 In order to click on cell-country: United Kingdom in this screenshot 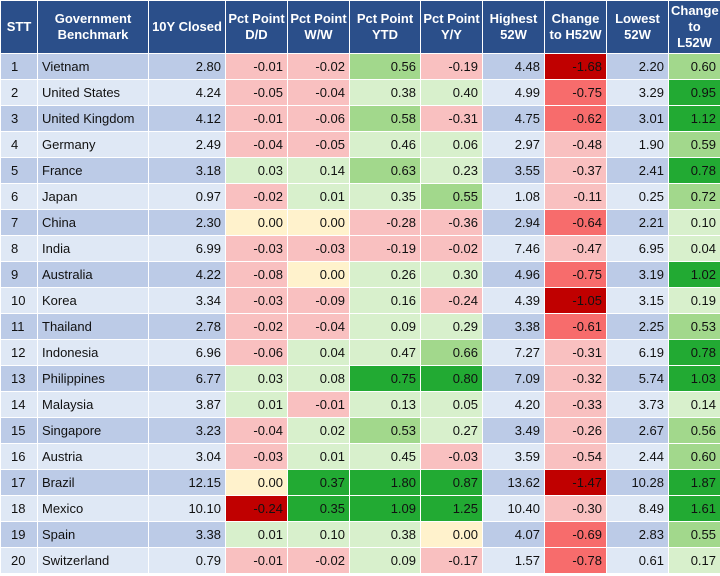, I will do `click(93, 118)`.